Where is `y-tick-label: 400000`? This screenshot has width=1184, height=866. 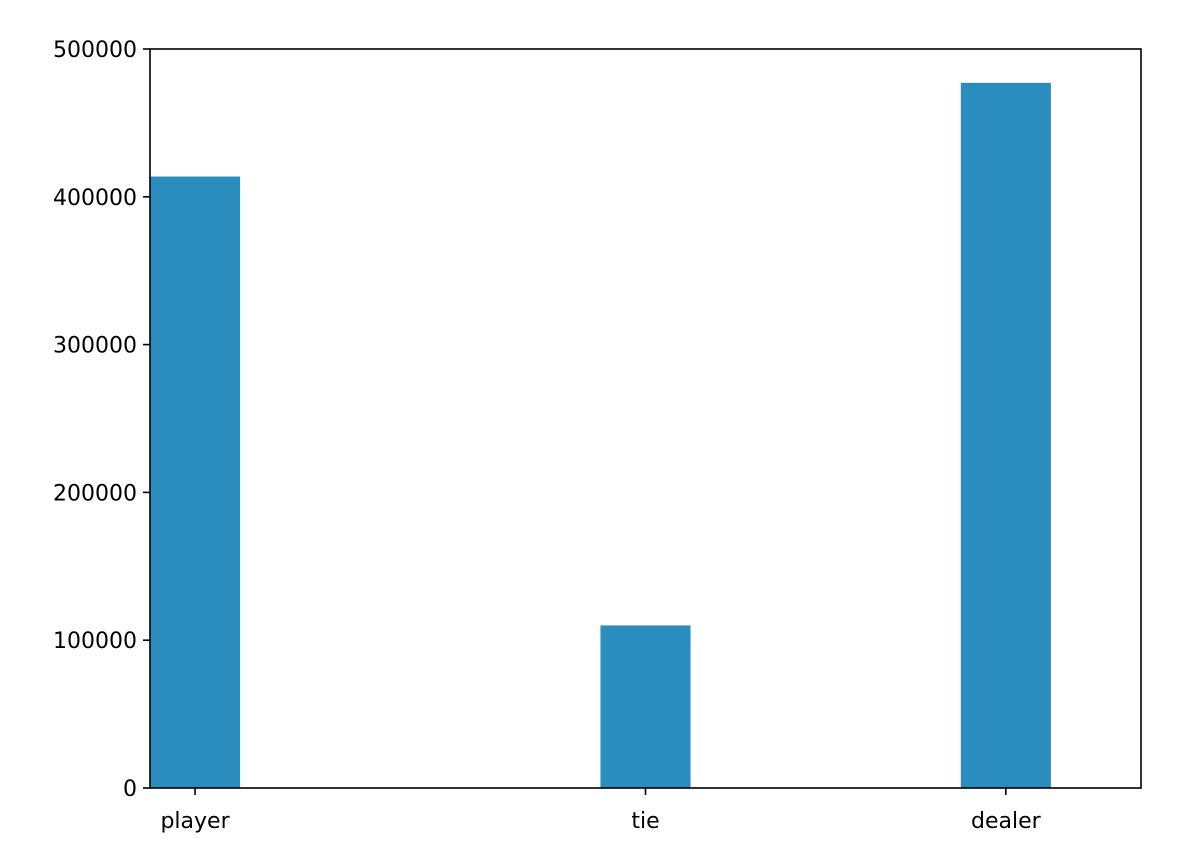
y-tick-label: 400000 is located at coordinates (95, 198).